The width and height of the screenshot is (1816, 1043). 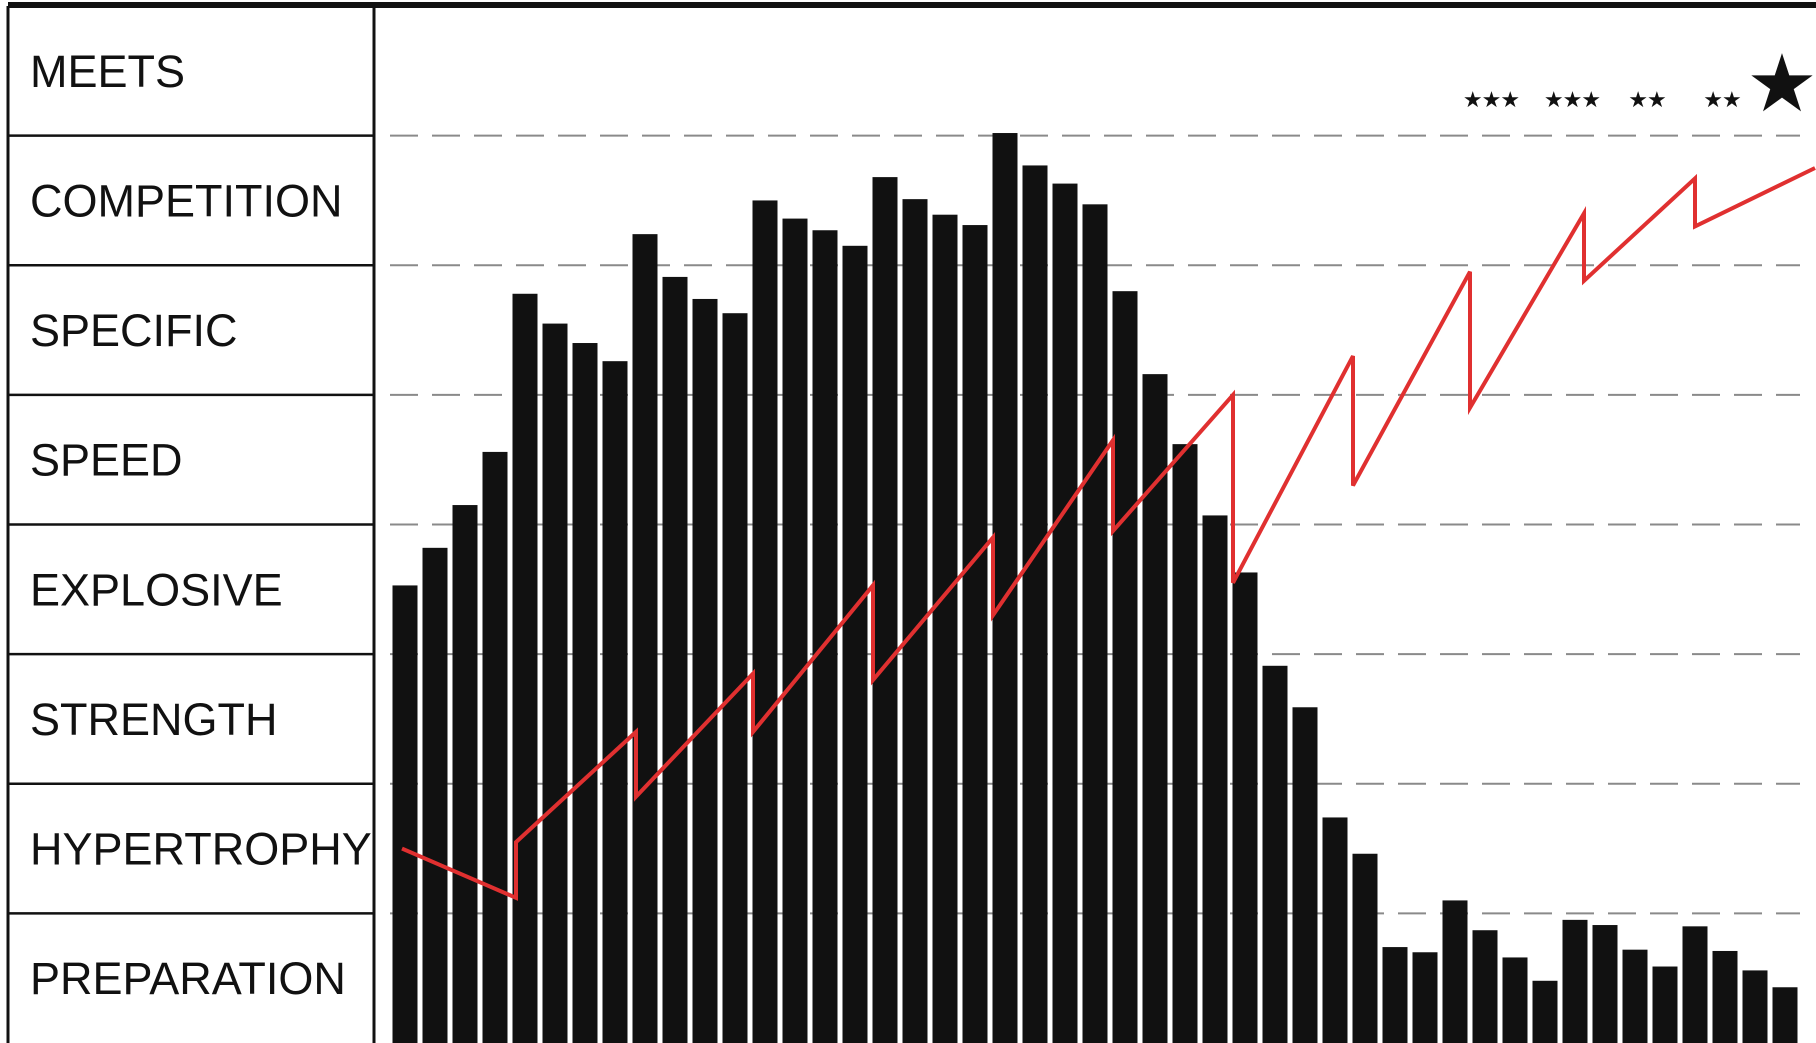 What do you see at coordinates (1781, 83) in the screenshot?
I see `meet-star-icon: ★` at bounding box center [1781, 83].